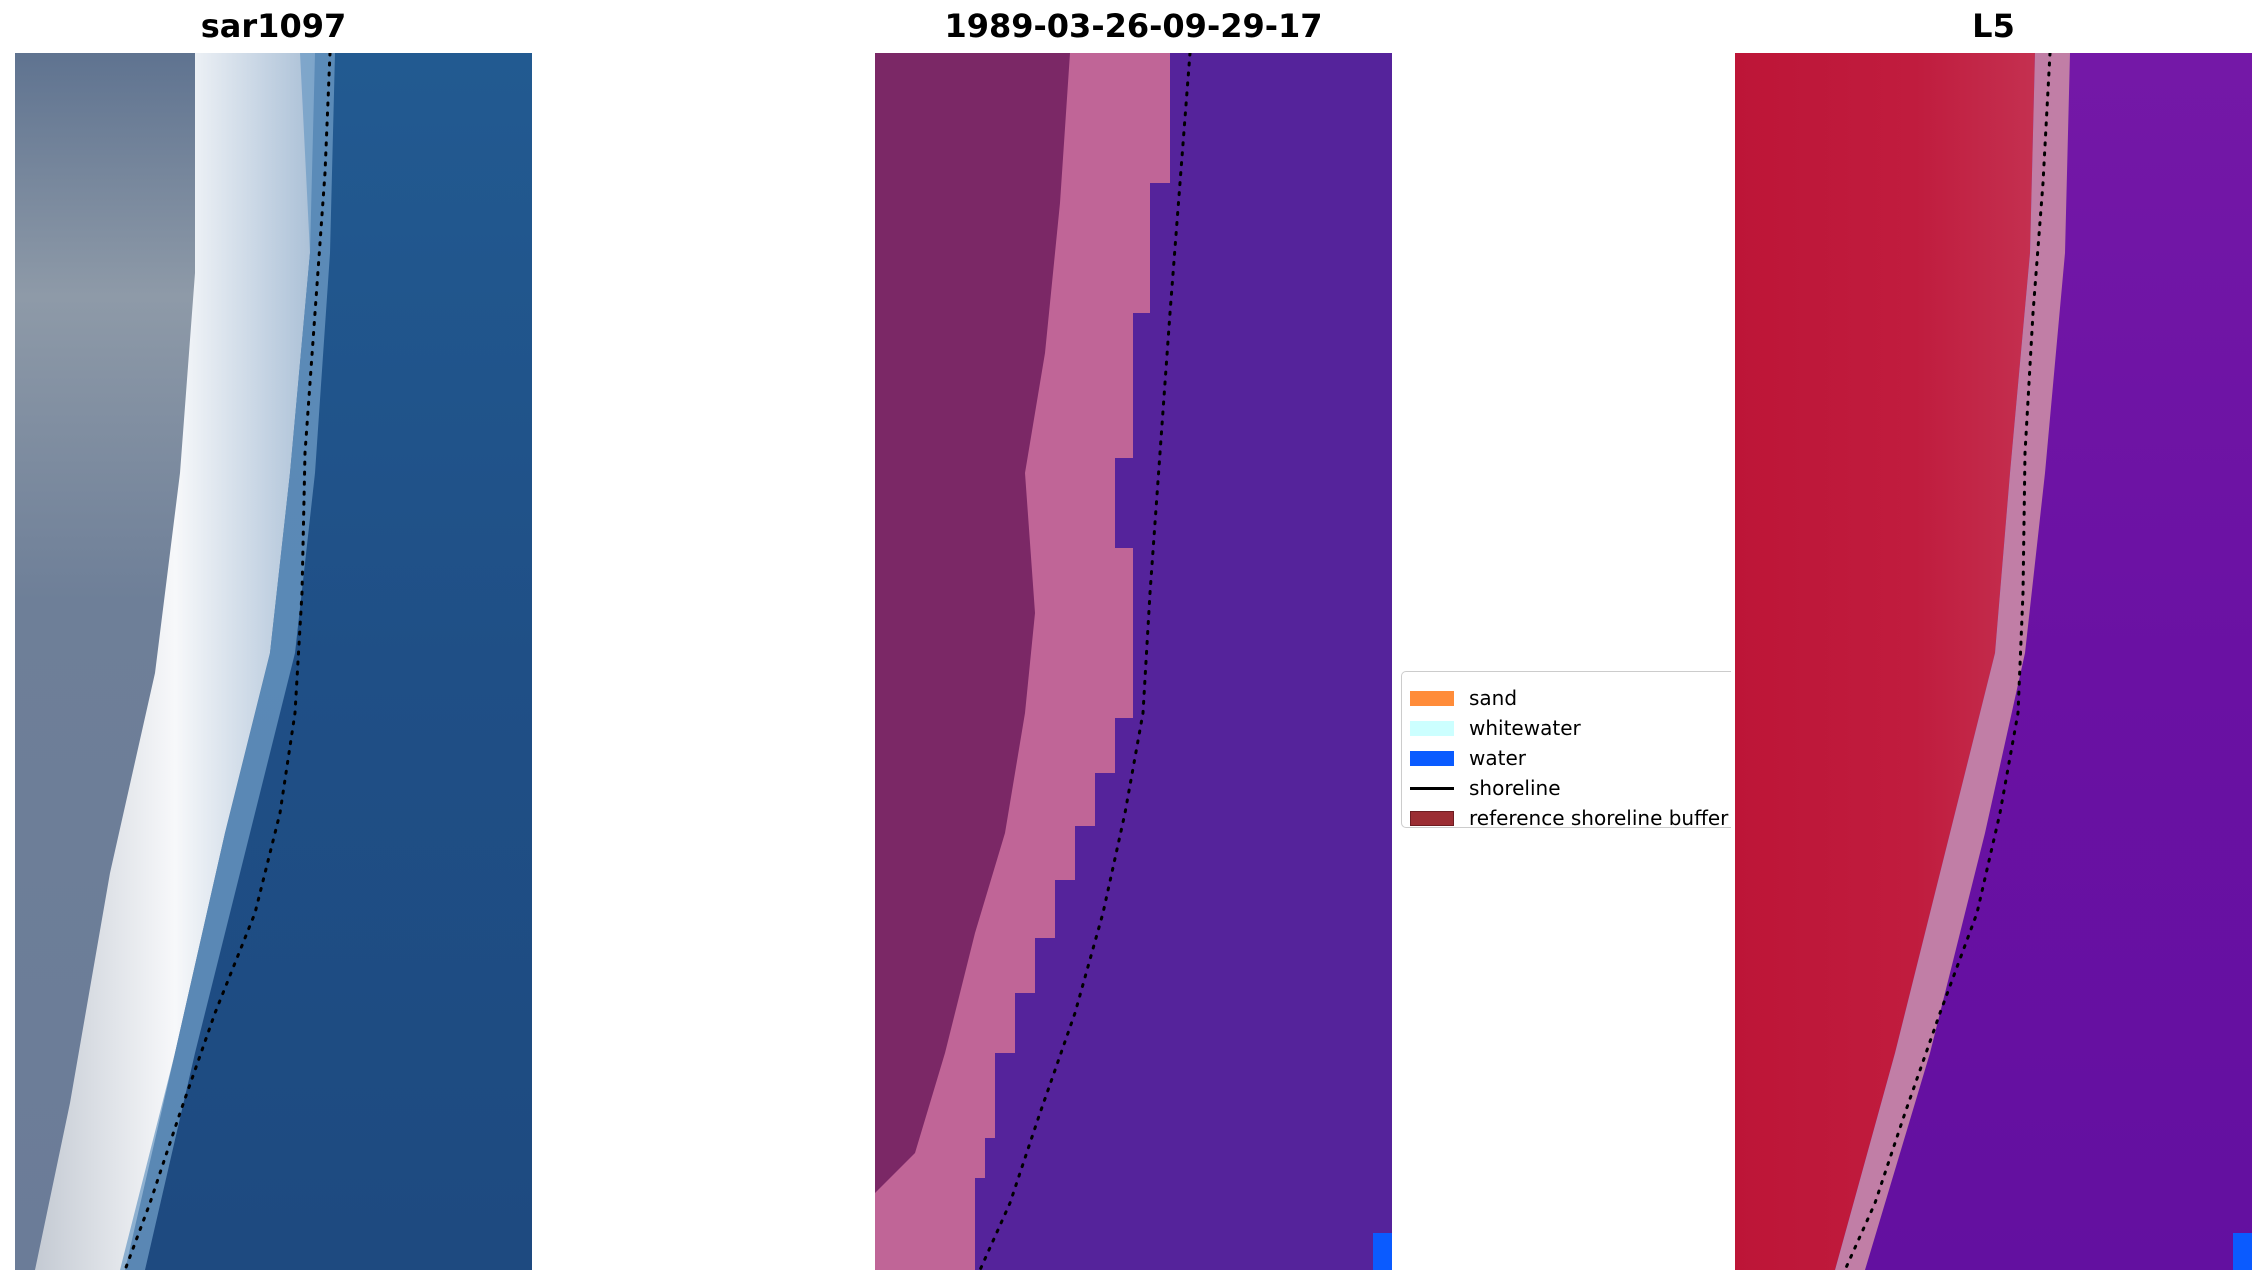 The height and width of the screenshot is (1283, 2260). Describe the element at coordinates (1463, 698) in the screenshot. I see `legend-item-sand: sand` at that location.